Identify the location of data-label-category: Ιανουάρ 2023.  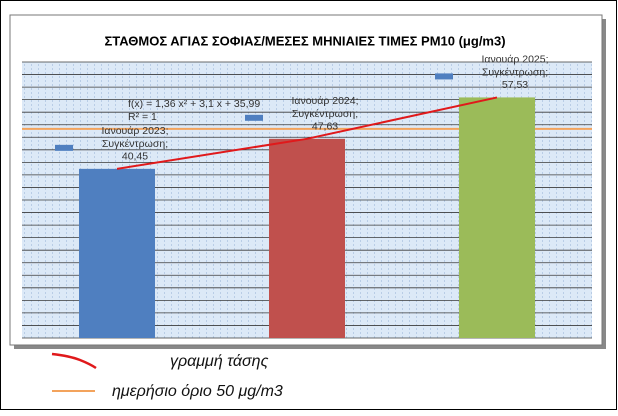
(133, 131).